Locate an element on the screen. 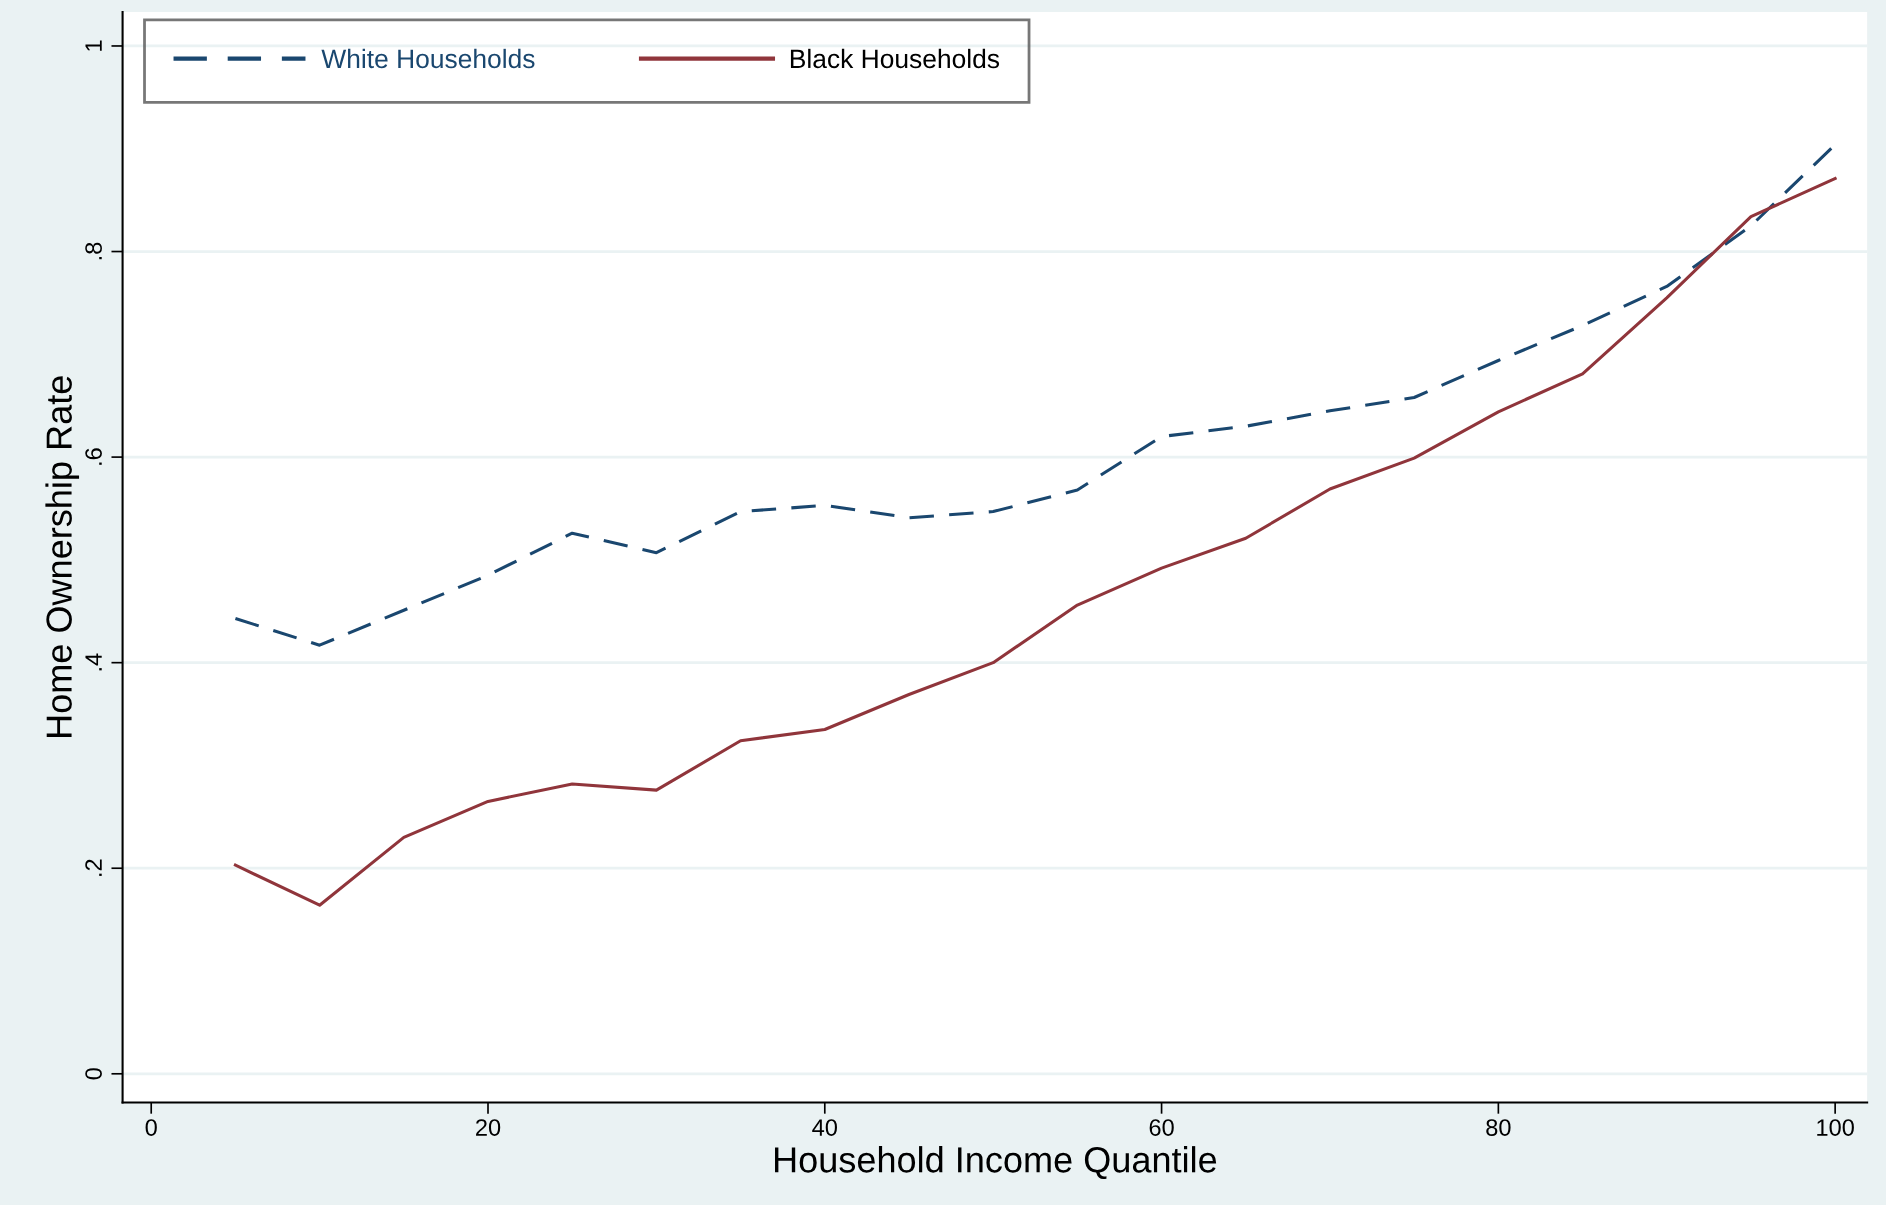 Image resolution: width=1886 pixels, height=1205 pixels. y-tick-label: .8 is located at coordinates (93, 251).